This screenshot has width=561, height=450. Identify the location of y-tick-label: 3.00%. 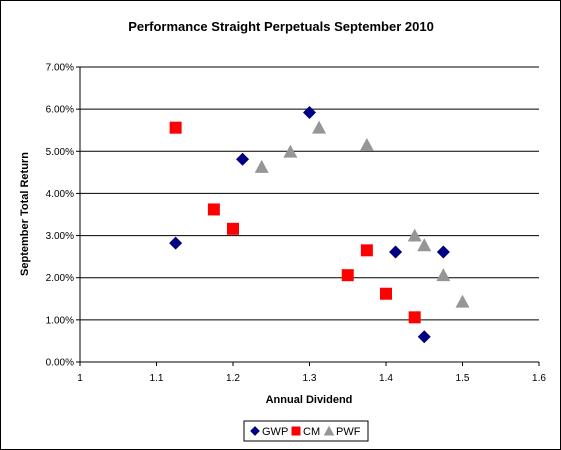
(60, 236).